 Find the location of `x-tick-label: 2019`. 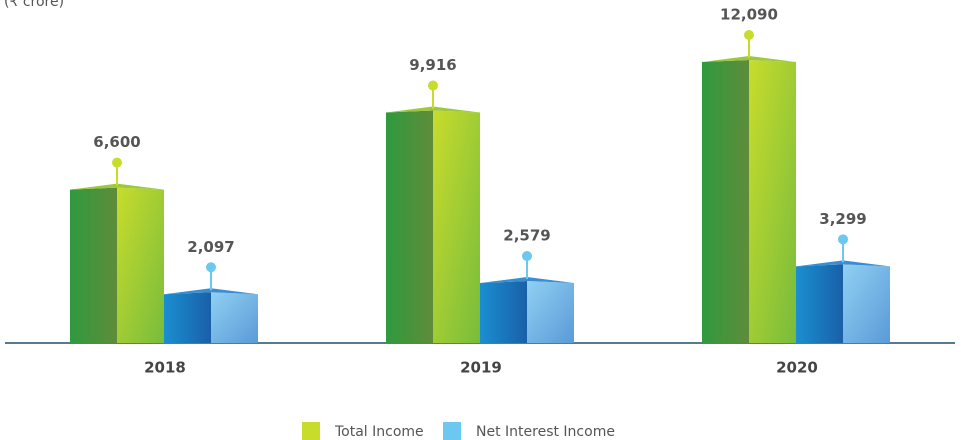

x-tick-label: 2019 is located at coordinates (481, 368).